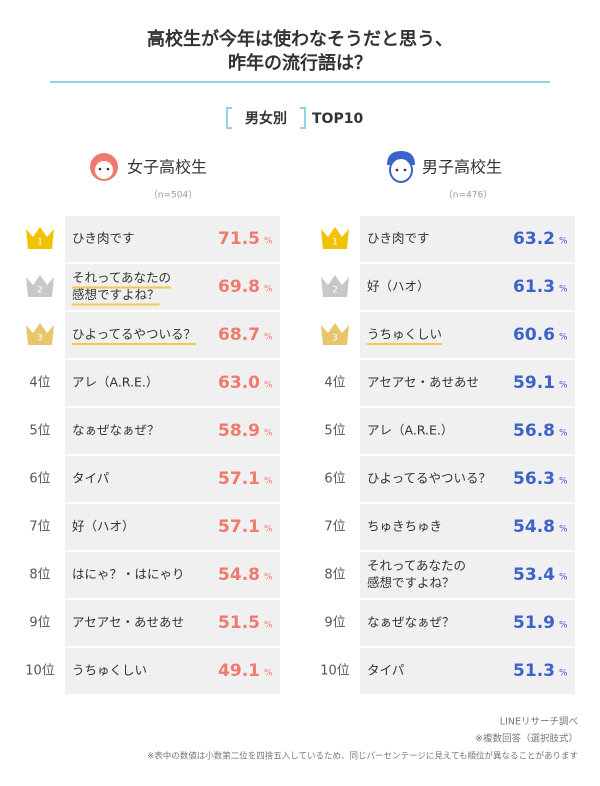  I want to click on item-label: アレ（A.R.E.）, so click(115, 382).